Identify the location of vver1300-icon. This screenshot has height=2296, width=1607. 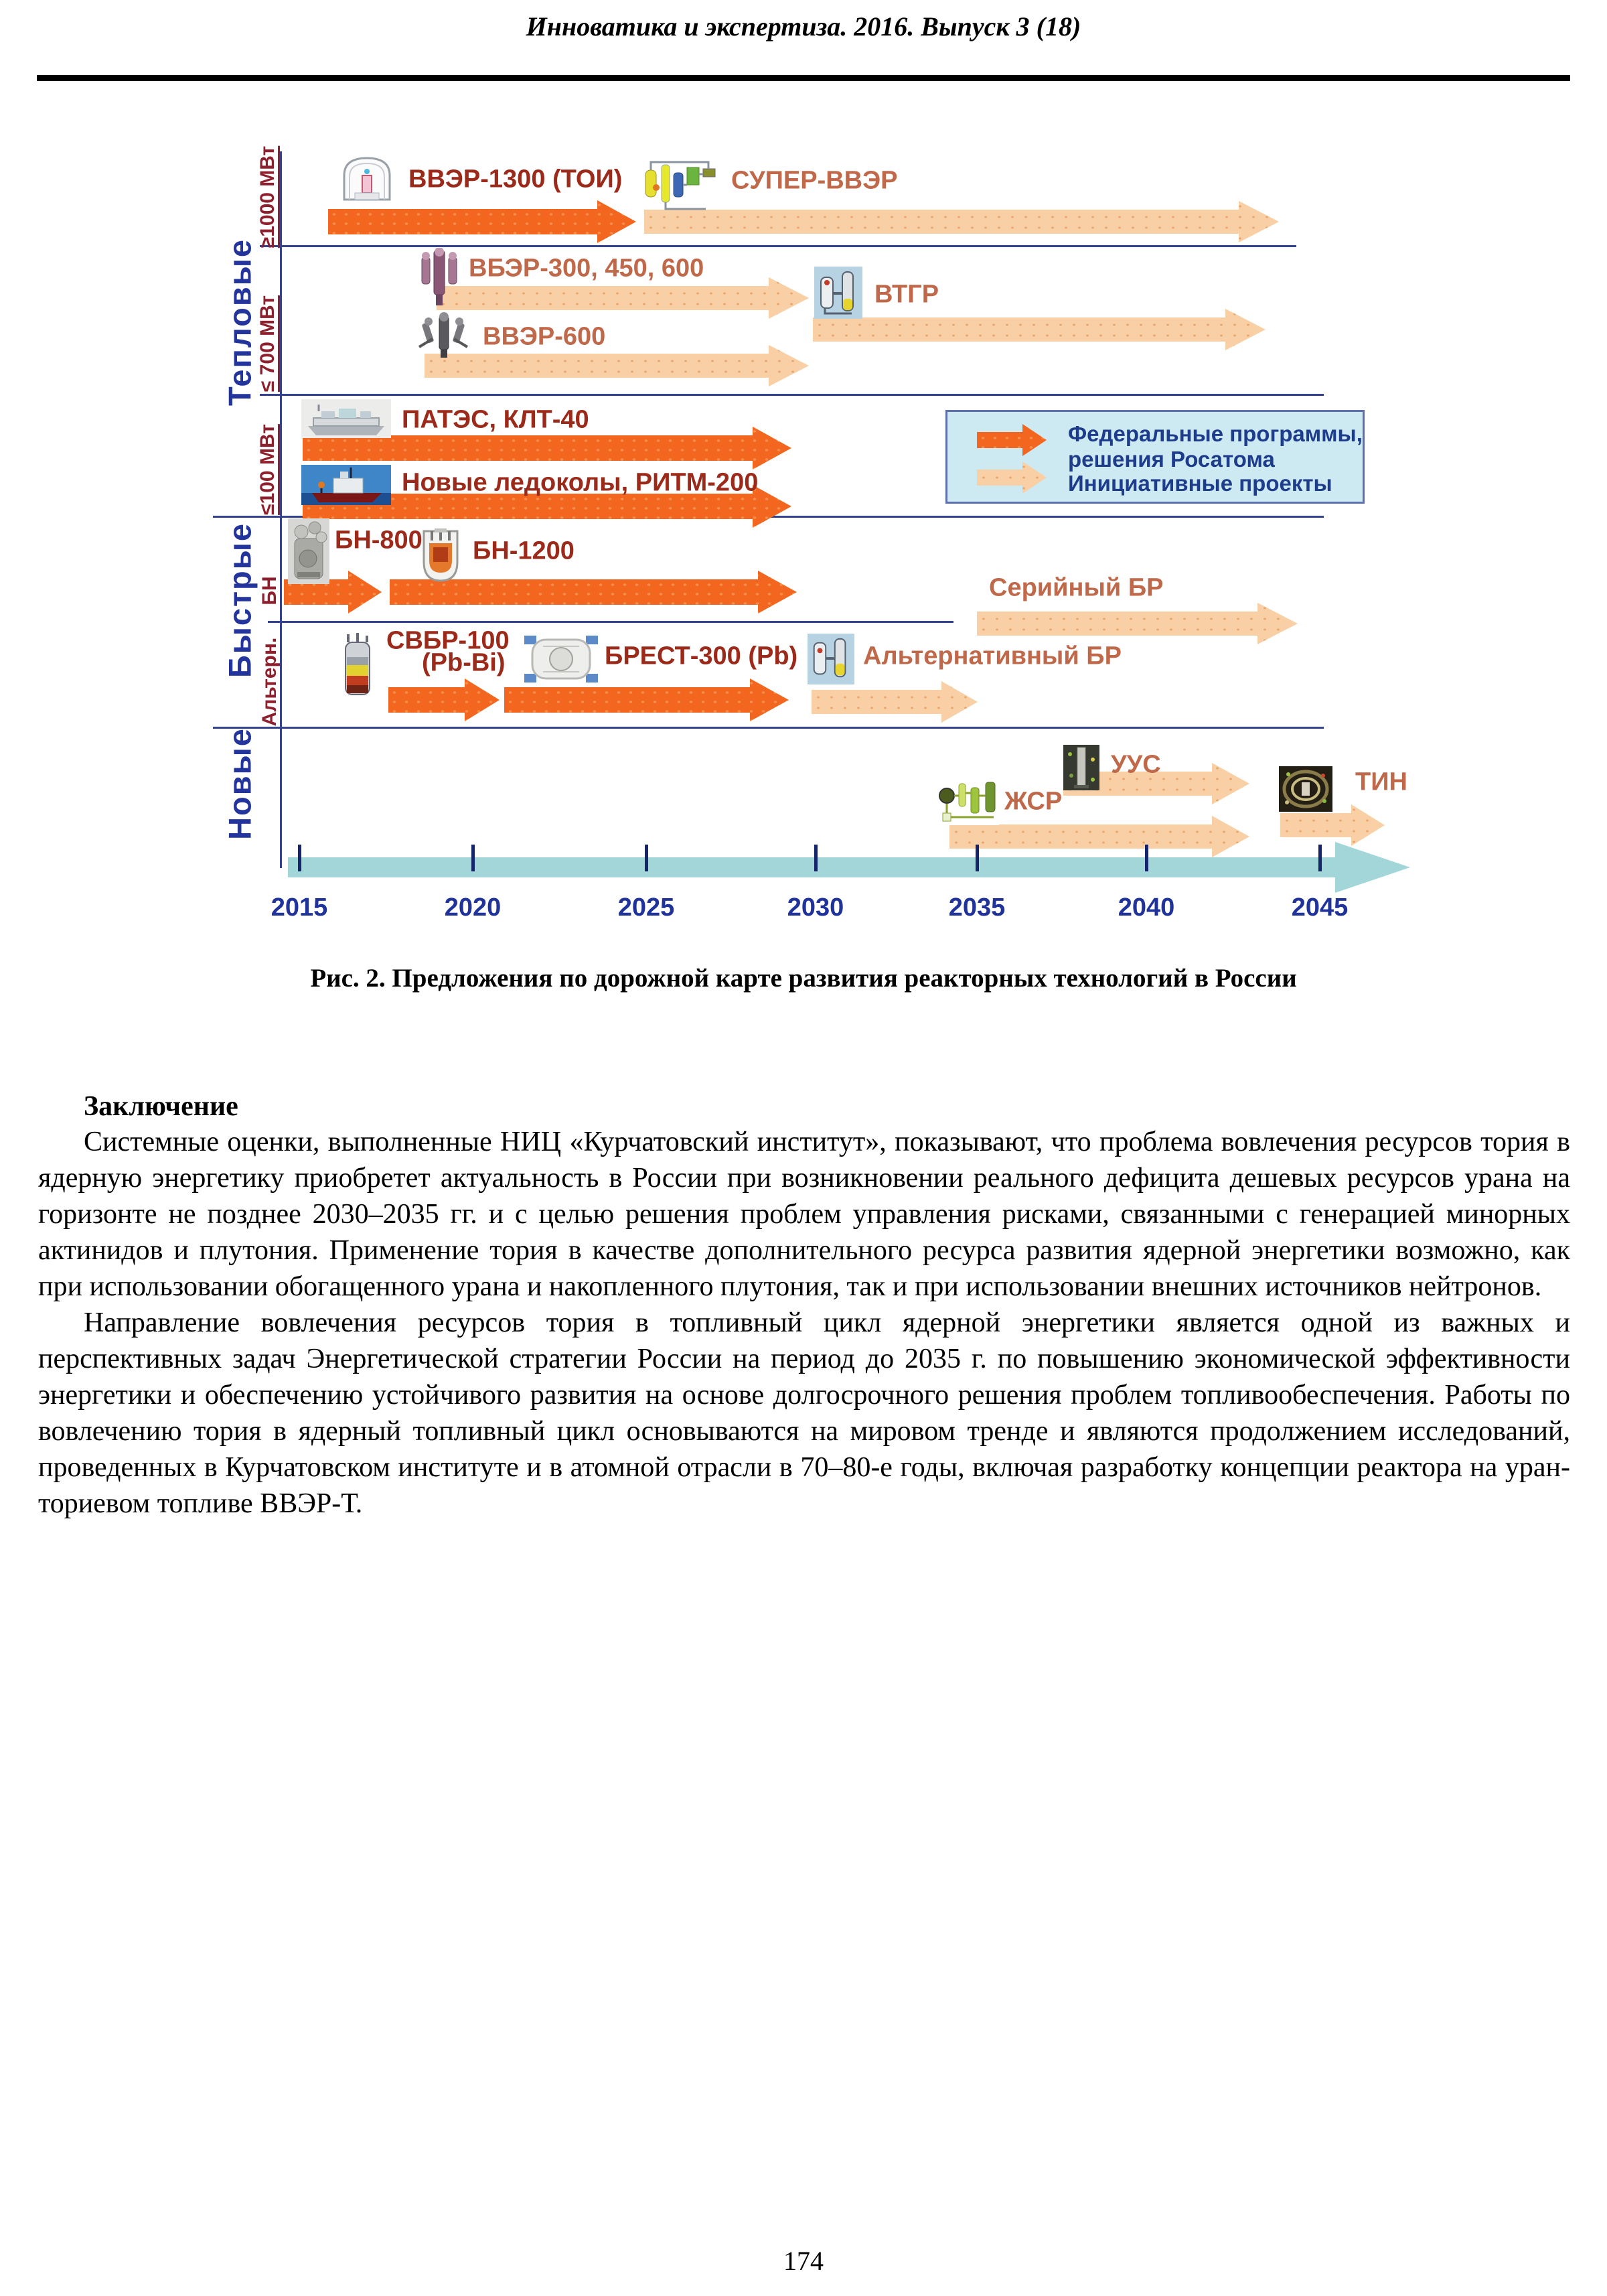
(367, 177).